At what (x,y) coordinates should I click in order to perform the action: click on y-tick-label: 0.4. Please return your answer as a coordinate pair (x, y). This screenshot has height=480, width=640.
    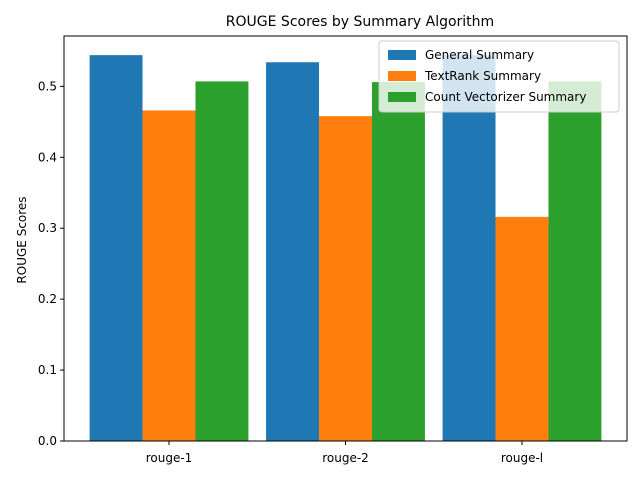
    Looking at the image, I should click on (47, 157).